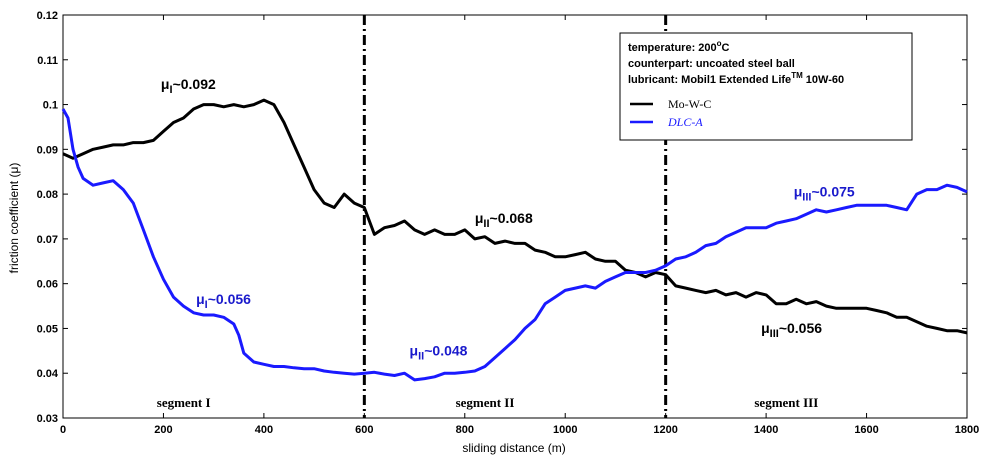  What do you see at coordinates (47, 61) in the screenshot?
I see `y-tick-label: 0.11` at bounding box center [47, 61].